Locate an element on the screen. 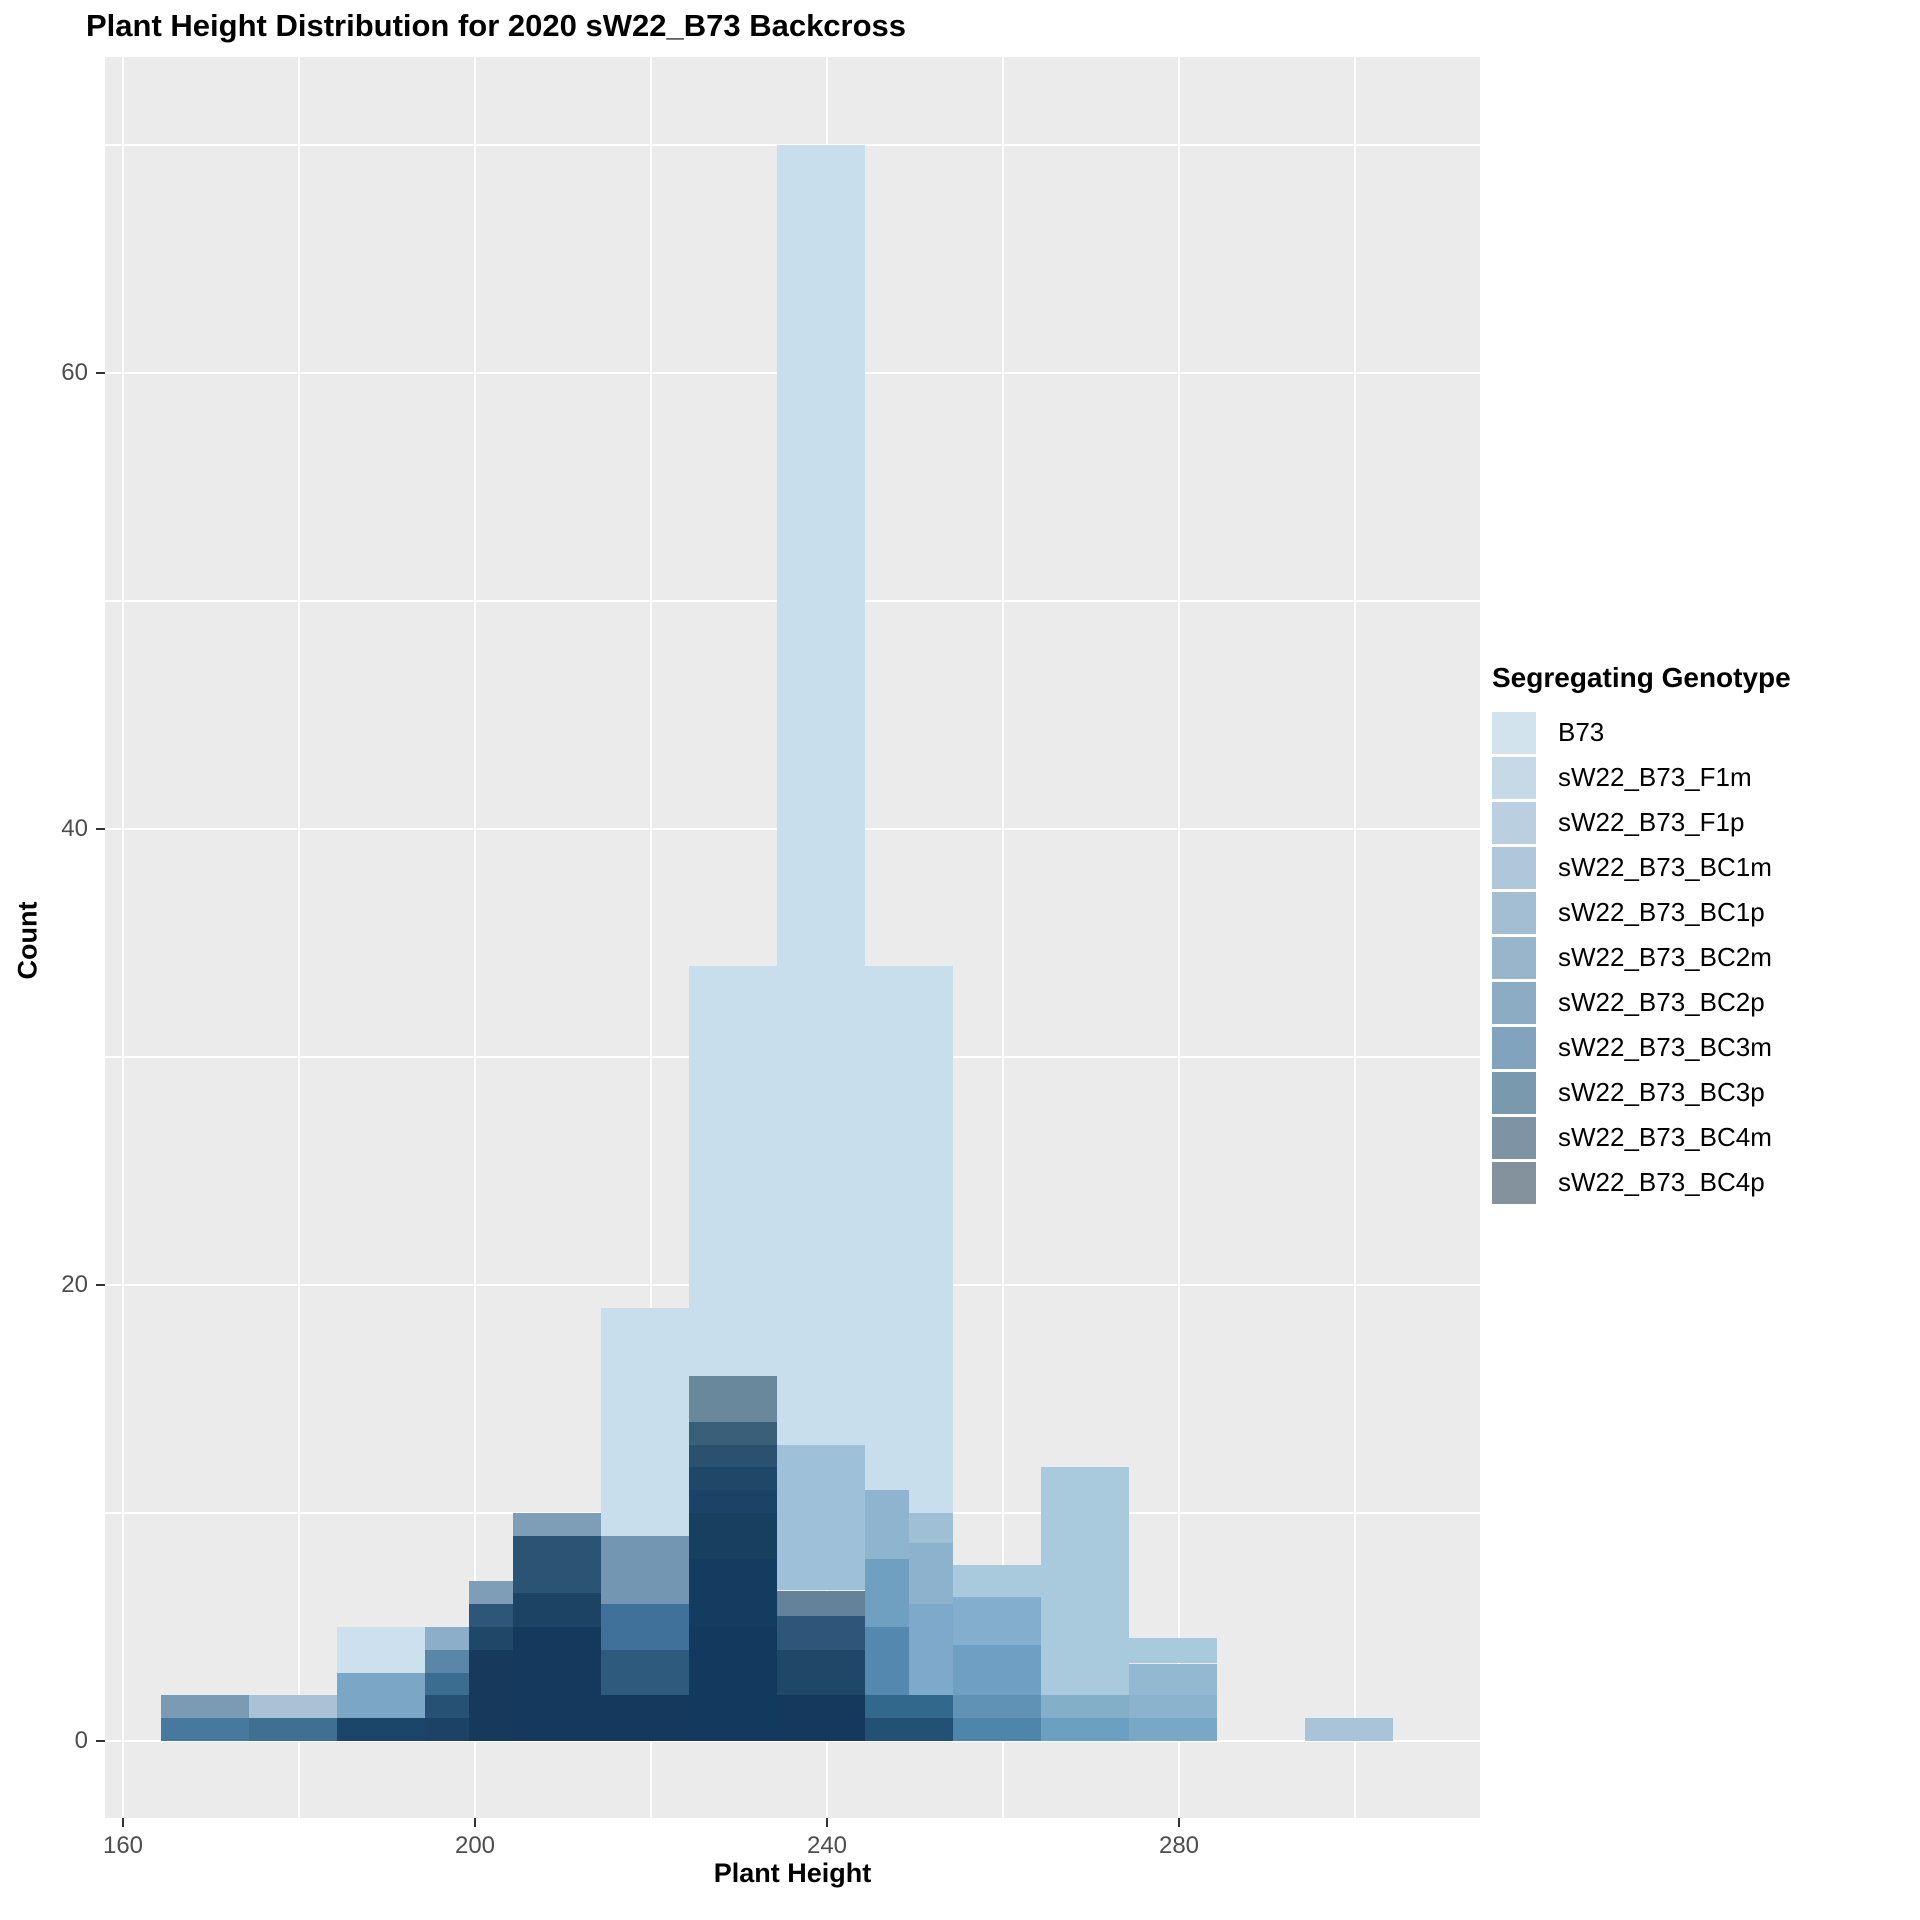  bar-segment-x295 is located at coordinates (1327, 1729).